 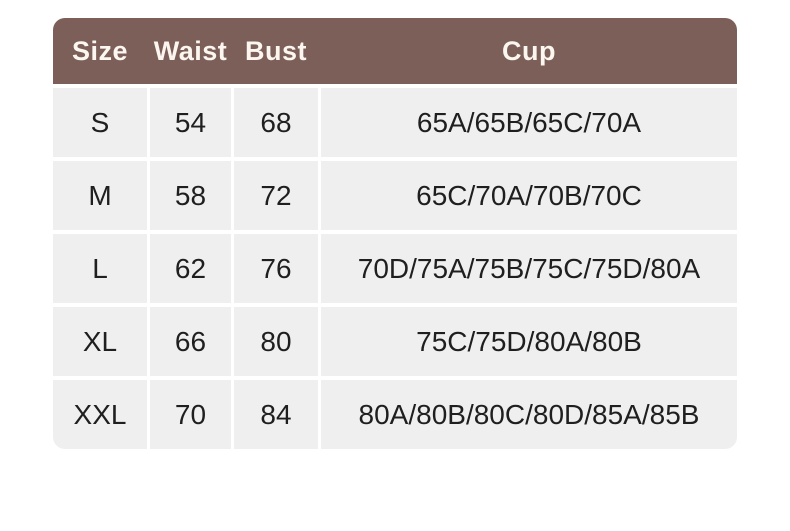 What do you see at coordinates (276, 414) in the screenshot?
I see `bust-cell: 84` at bounding box center [276, 414].